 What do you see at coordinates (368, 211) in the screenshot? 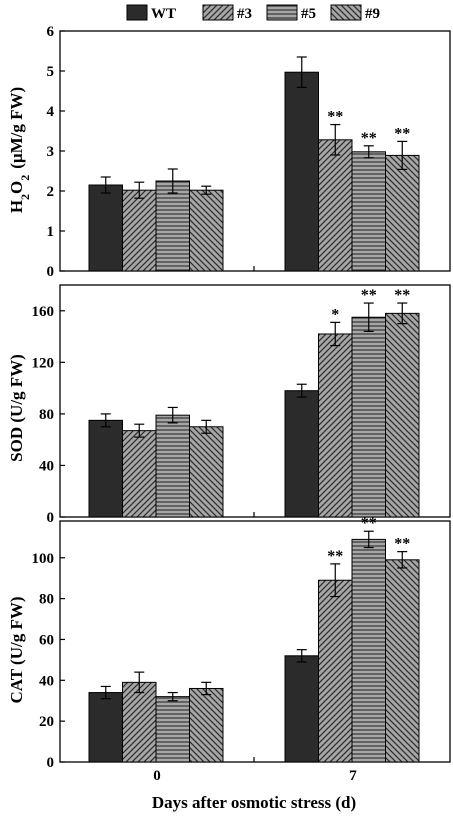
I see `bar-h2o2-5-day7` at bounding box center [368, 211].